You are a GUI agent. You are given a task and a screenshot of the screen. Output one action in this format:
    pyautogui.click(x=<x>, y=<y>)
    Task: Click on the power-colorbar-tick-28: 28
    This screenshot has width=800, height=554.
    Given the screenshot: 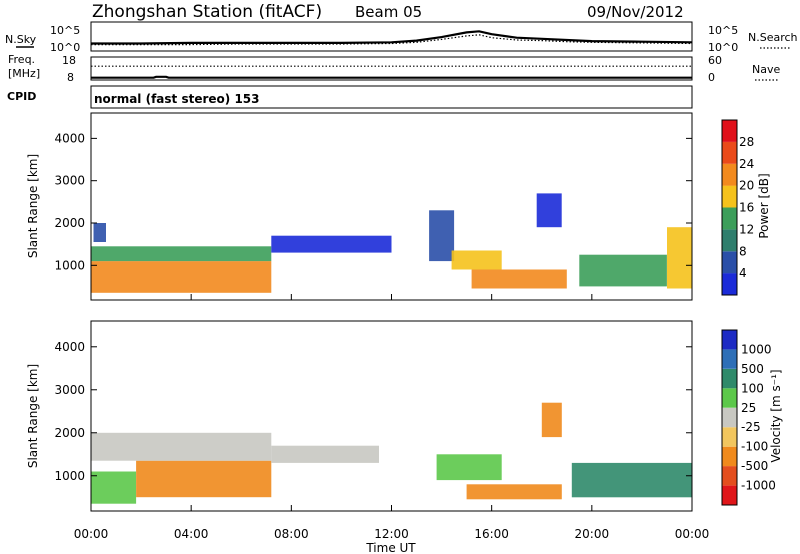 What is the action you would take?
    pyautogui.click(x=746, y=142)
    